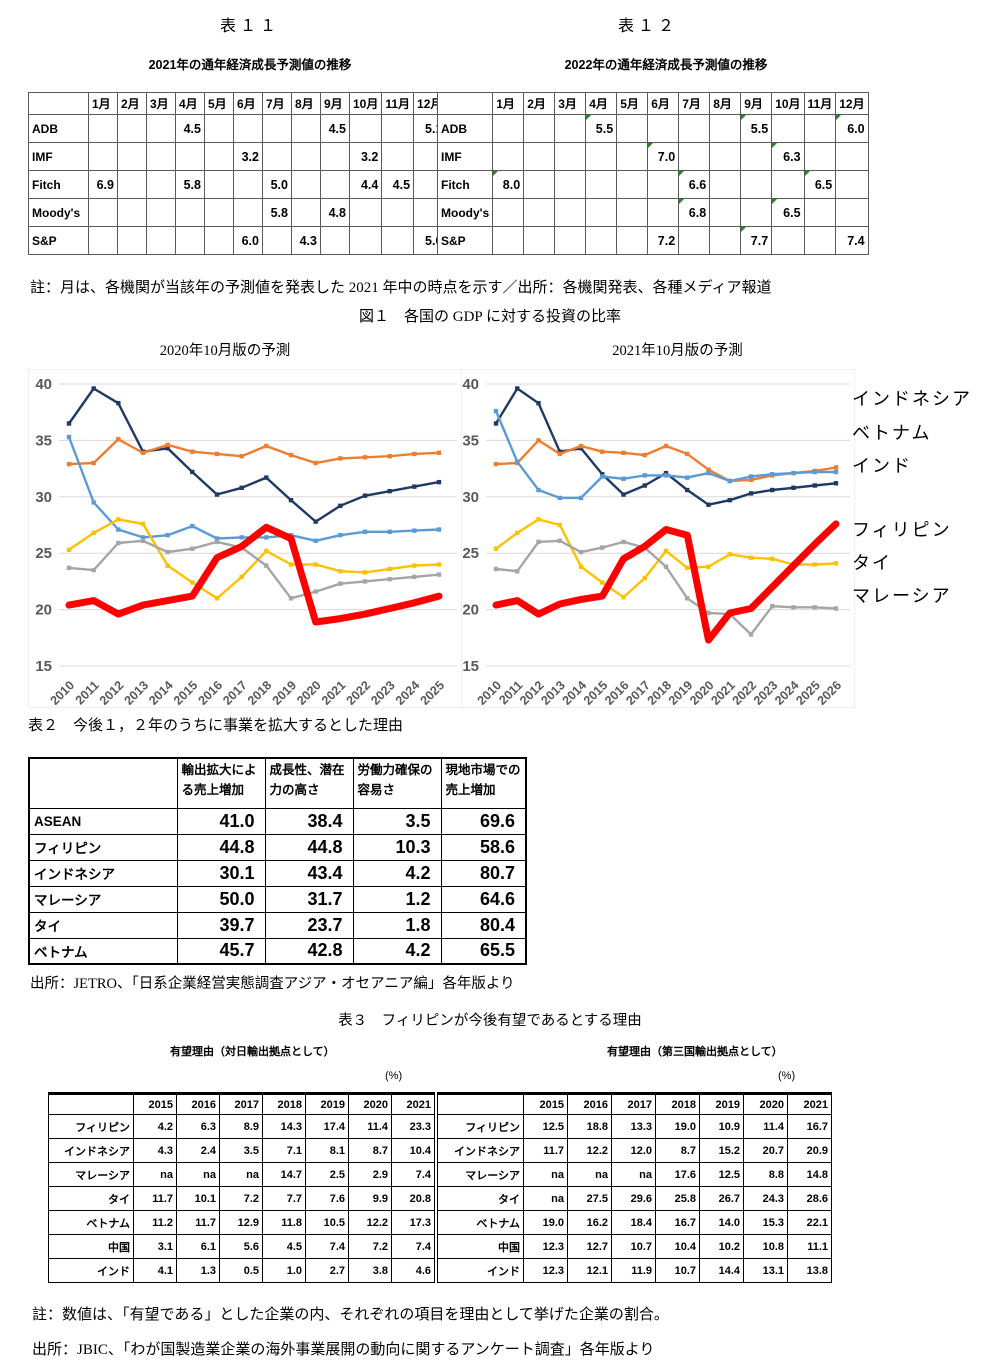 The height and width of the screenshot is (1370, 1000). Describe the element at coordinates (112, 691) in the screenshot. I see `x-axis-tick-label: 2012` at that location.